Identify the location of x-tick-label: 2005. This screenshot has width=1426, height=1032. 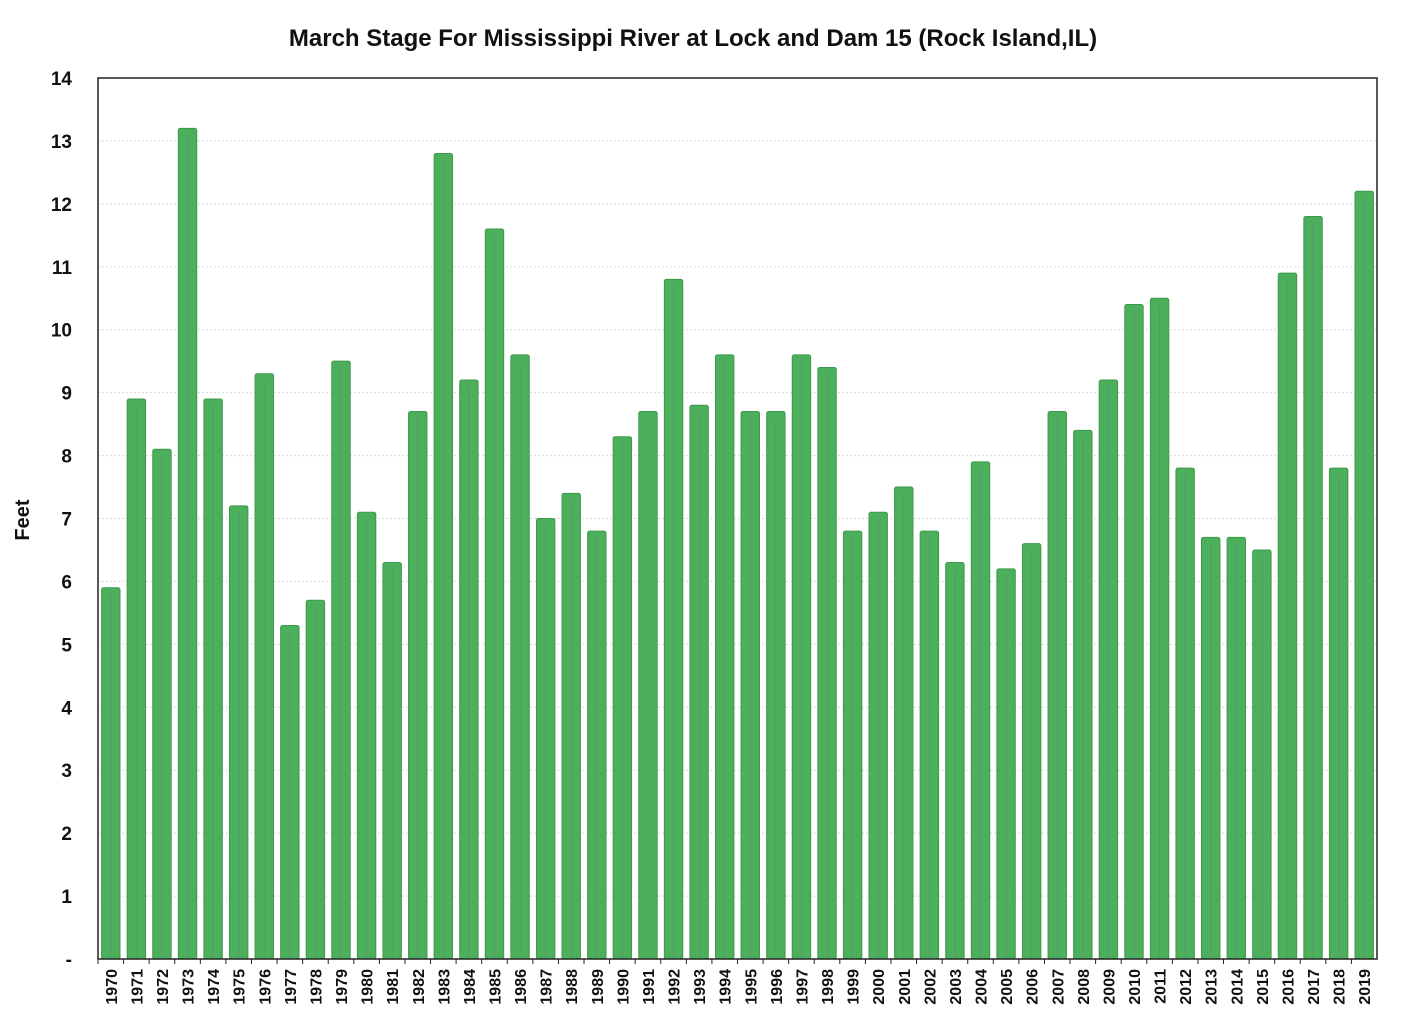
(1007, 987).